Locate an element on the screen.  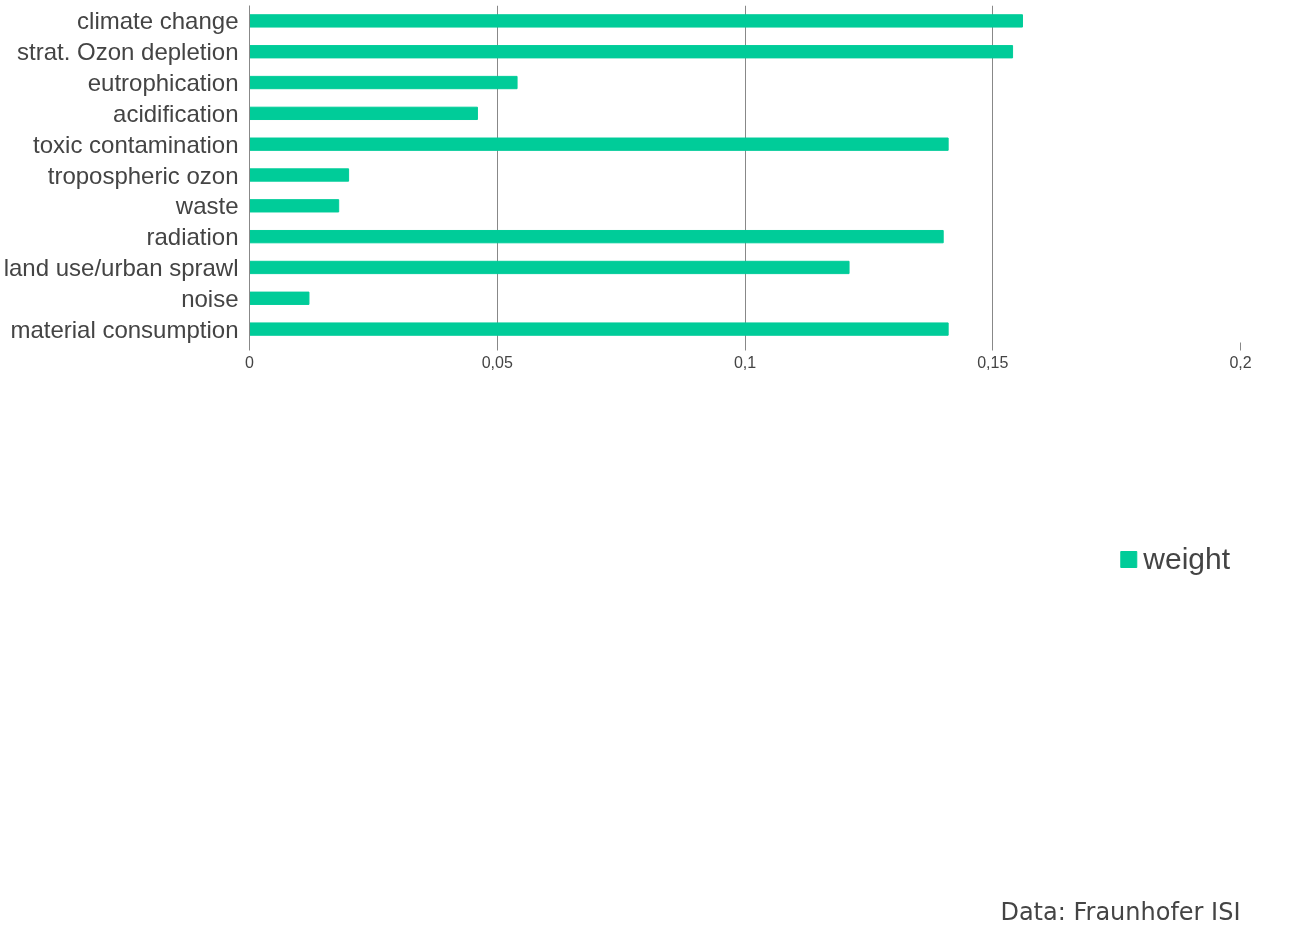
y-tick-label: climate change is located at coordinates (158, 21).